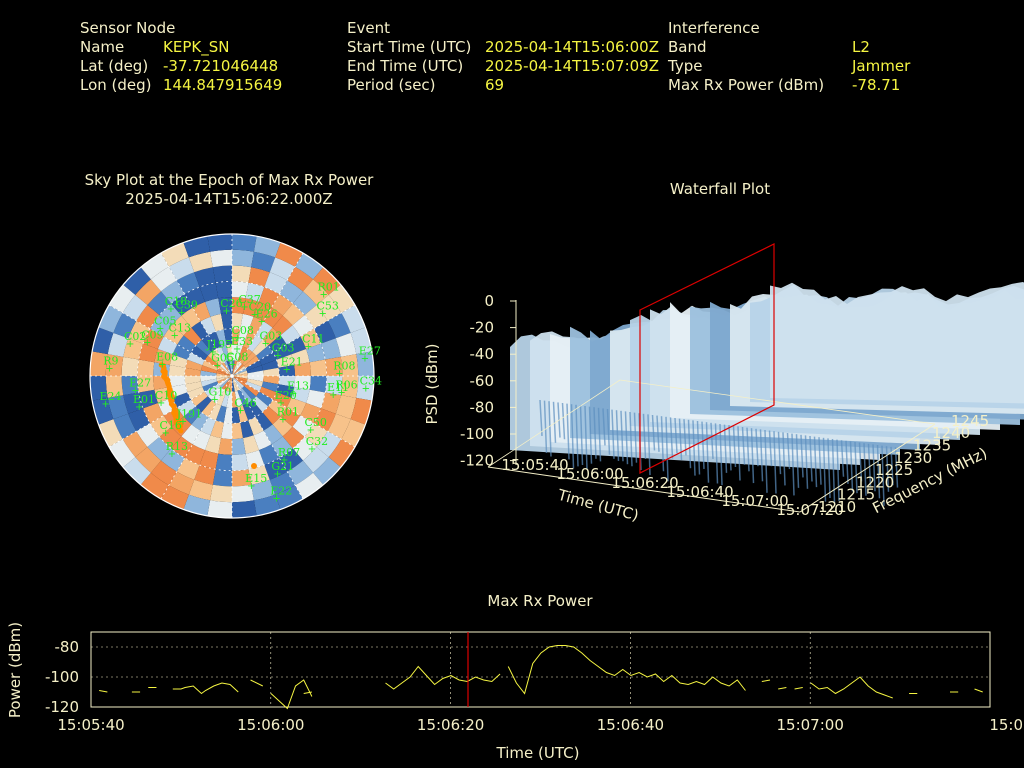  I want to click on event-start-label: Start Time (UTC), so click(409, 47).